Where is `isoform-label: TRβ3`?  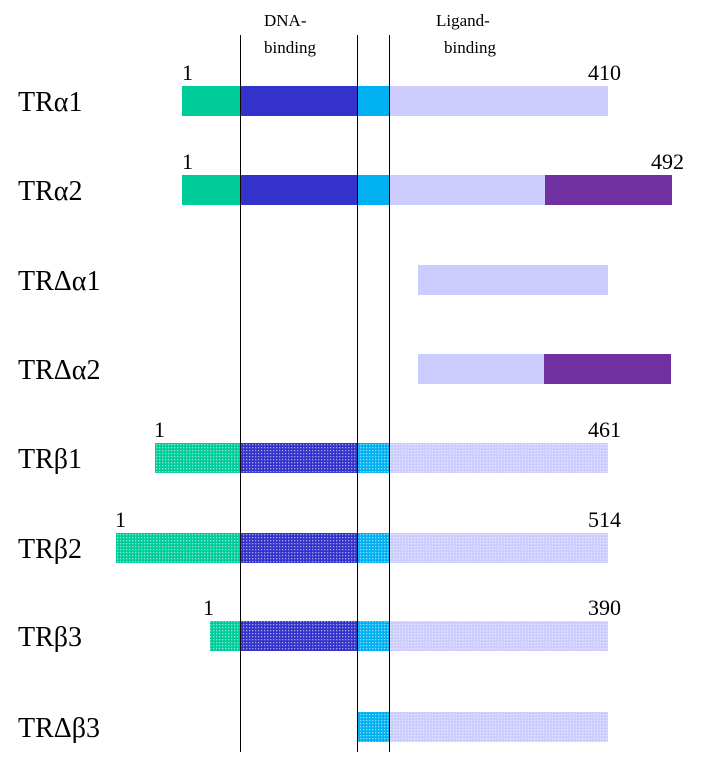 isoform-label: TRβ3 is located at coordinates (50, 637).